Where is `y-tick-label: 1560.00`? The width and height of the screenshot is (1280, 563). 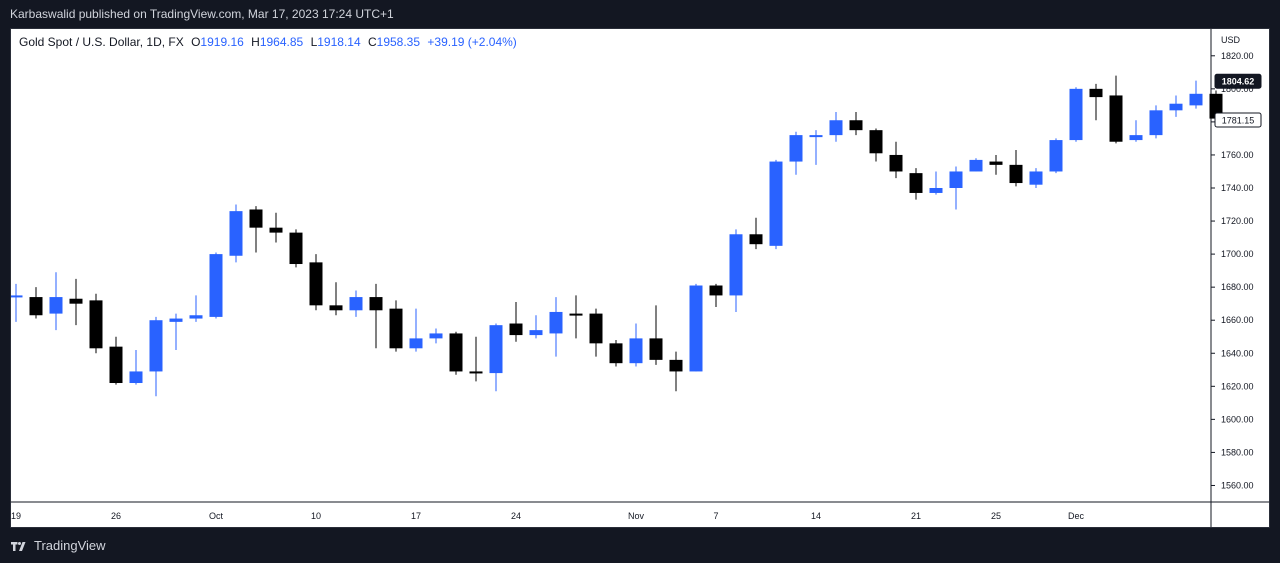 y-tick-label: 1560.00 is located at coordinates (1237, 485).